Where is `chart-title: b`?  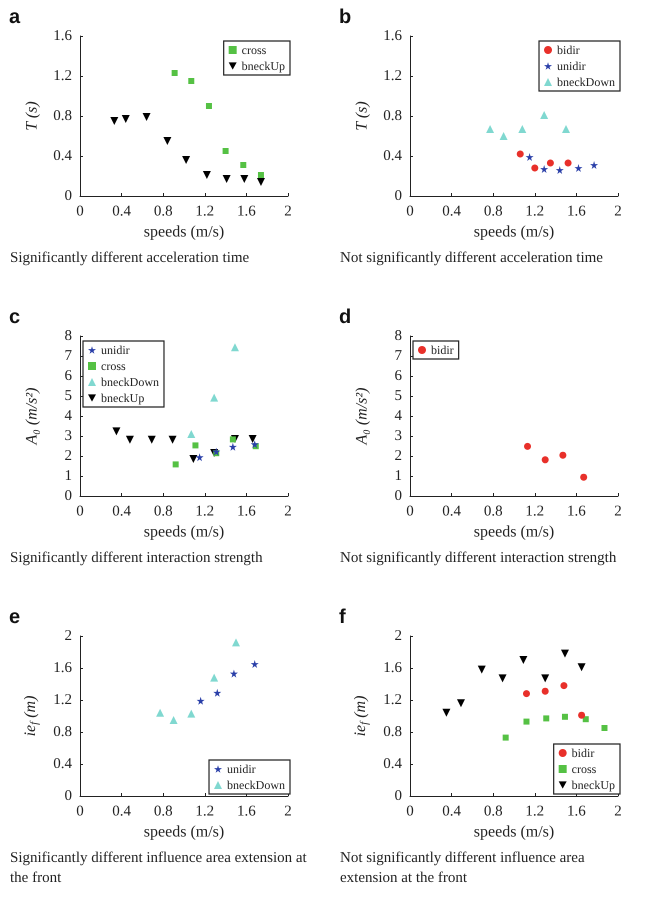
chart-title: b is located at coordinates (345, 17).